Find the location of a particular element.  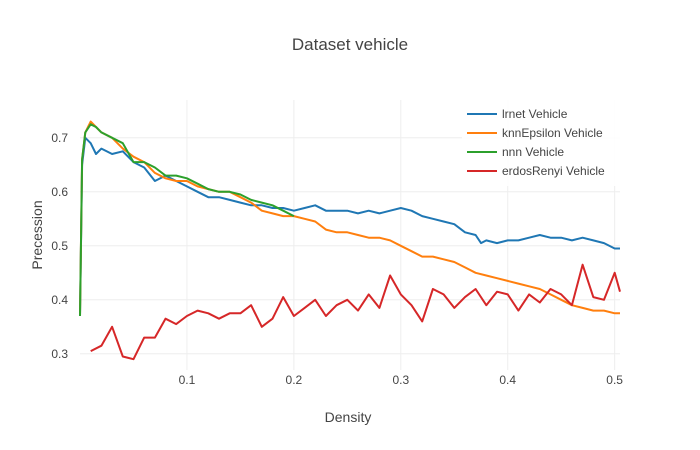

y-tick-label: 0.6 is located at coordinates (59, 192).